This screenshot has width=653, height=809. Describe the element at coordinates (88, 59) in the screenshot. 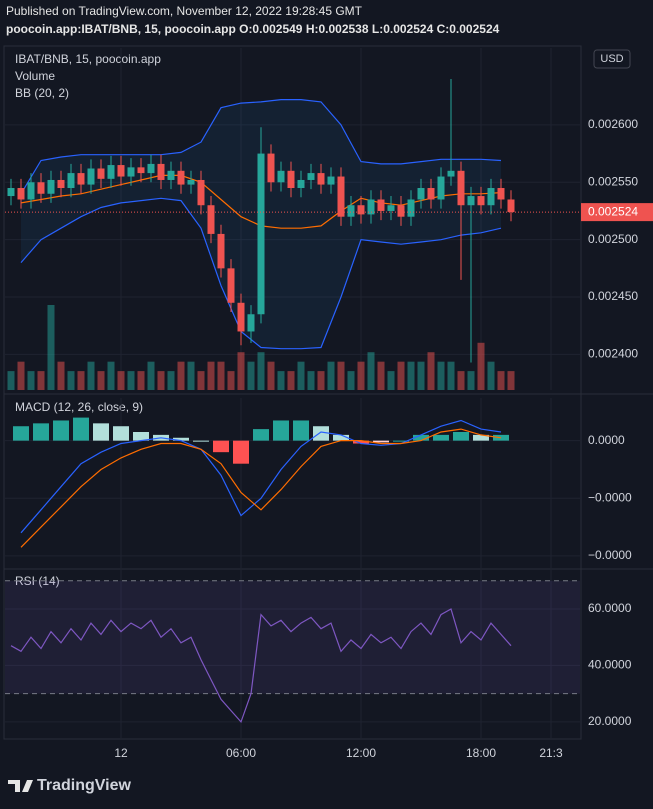

I see `legend-title: IBAT/BNB, 15, poocoin.app` at that location.